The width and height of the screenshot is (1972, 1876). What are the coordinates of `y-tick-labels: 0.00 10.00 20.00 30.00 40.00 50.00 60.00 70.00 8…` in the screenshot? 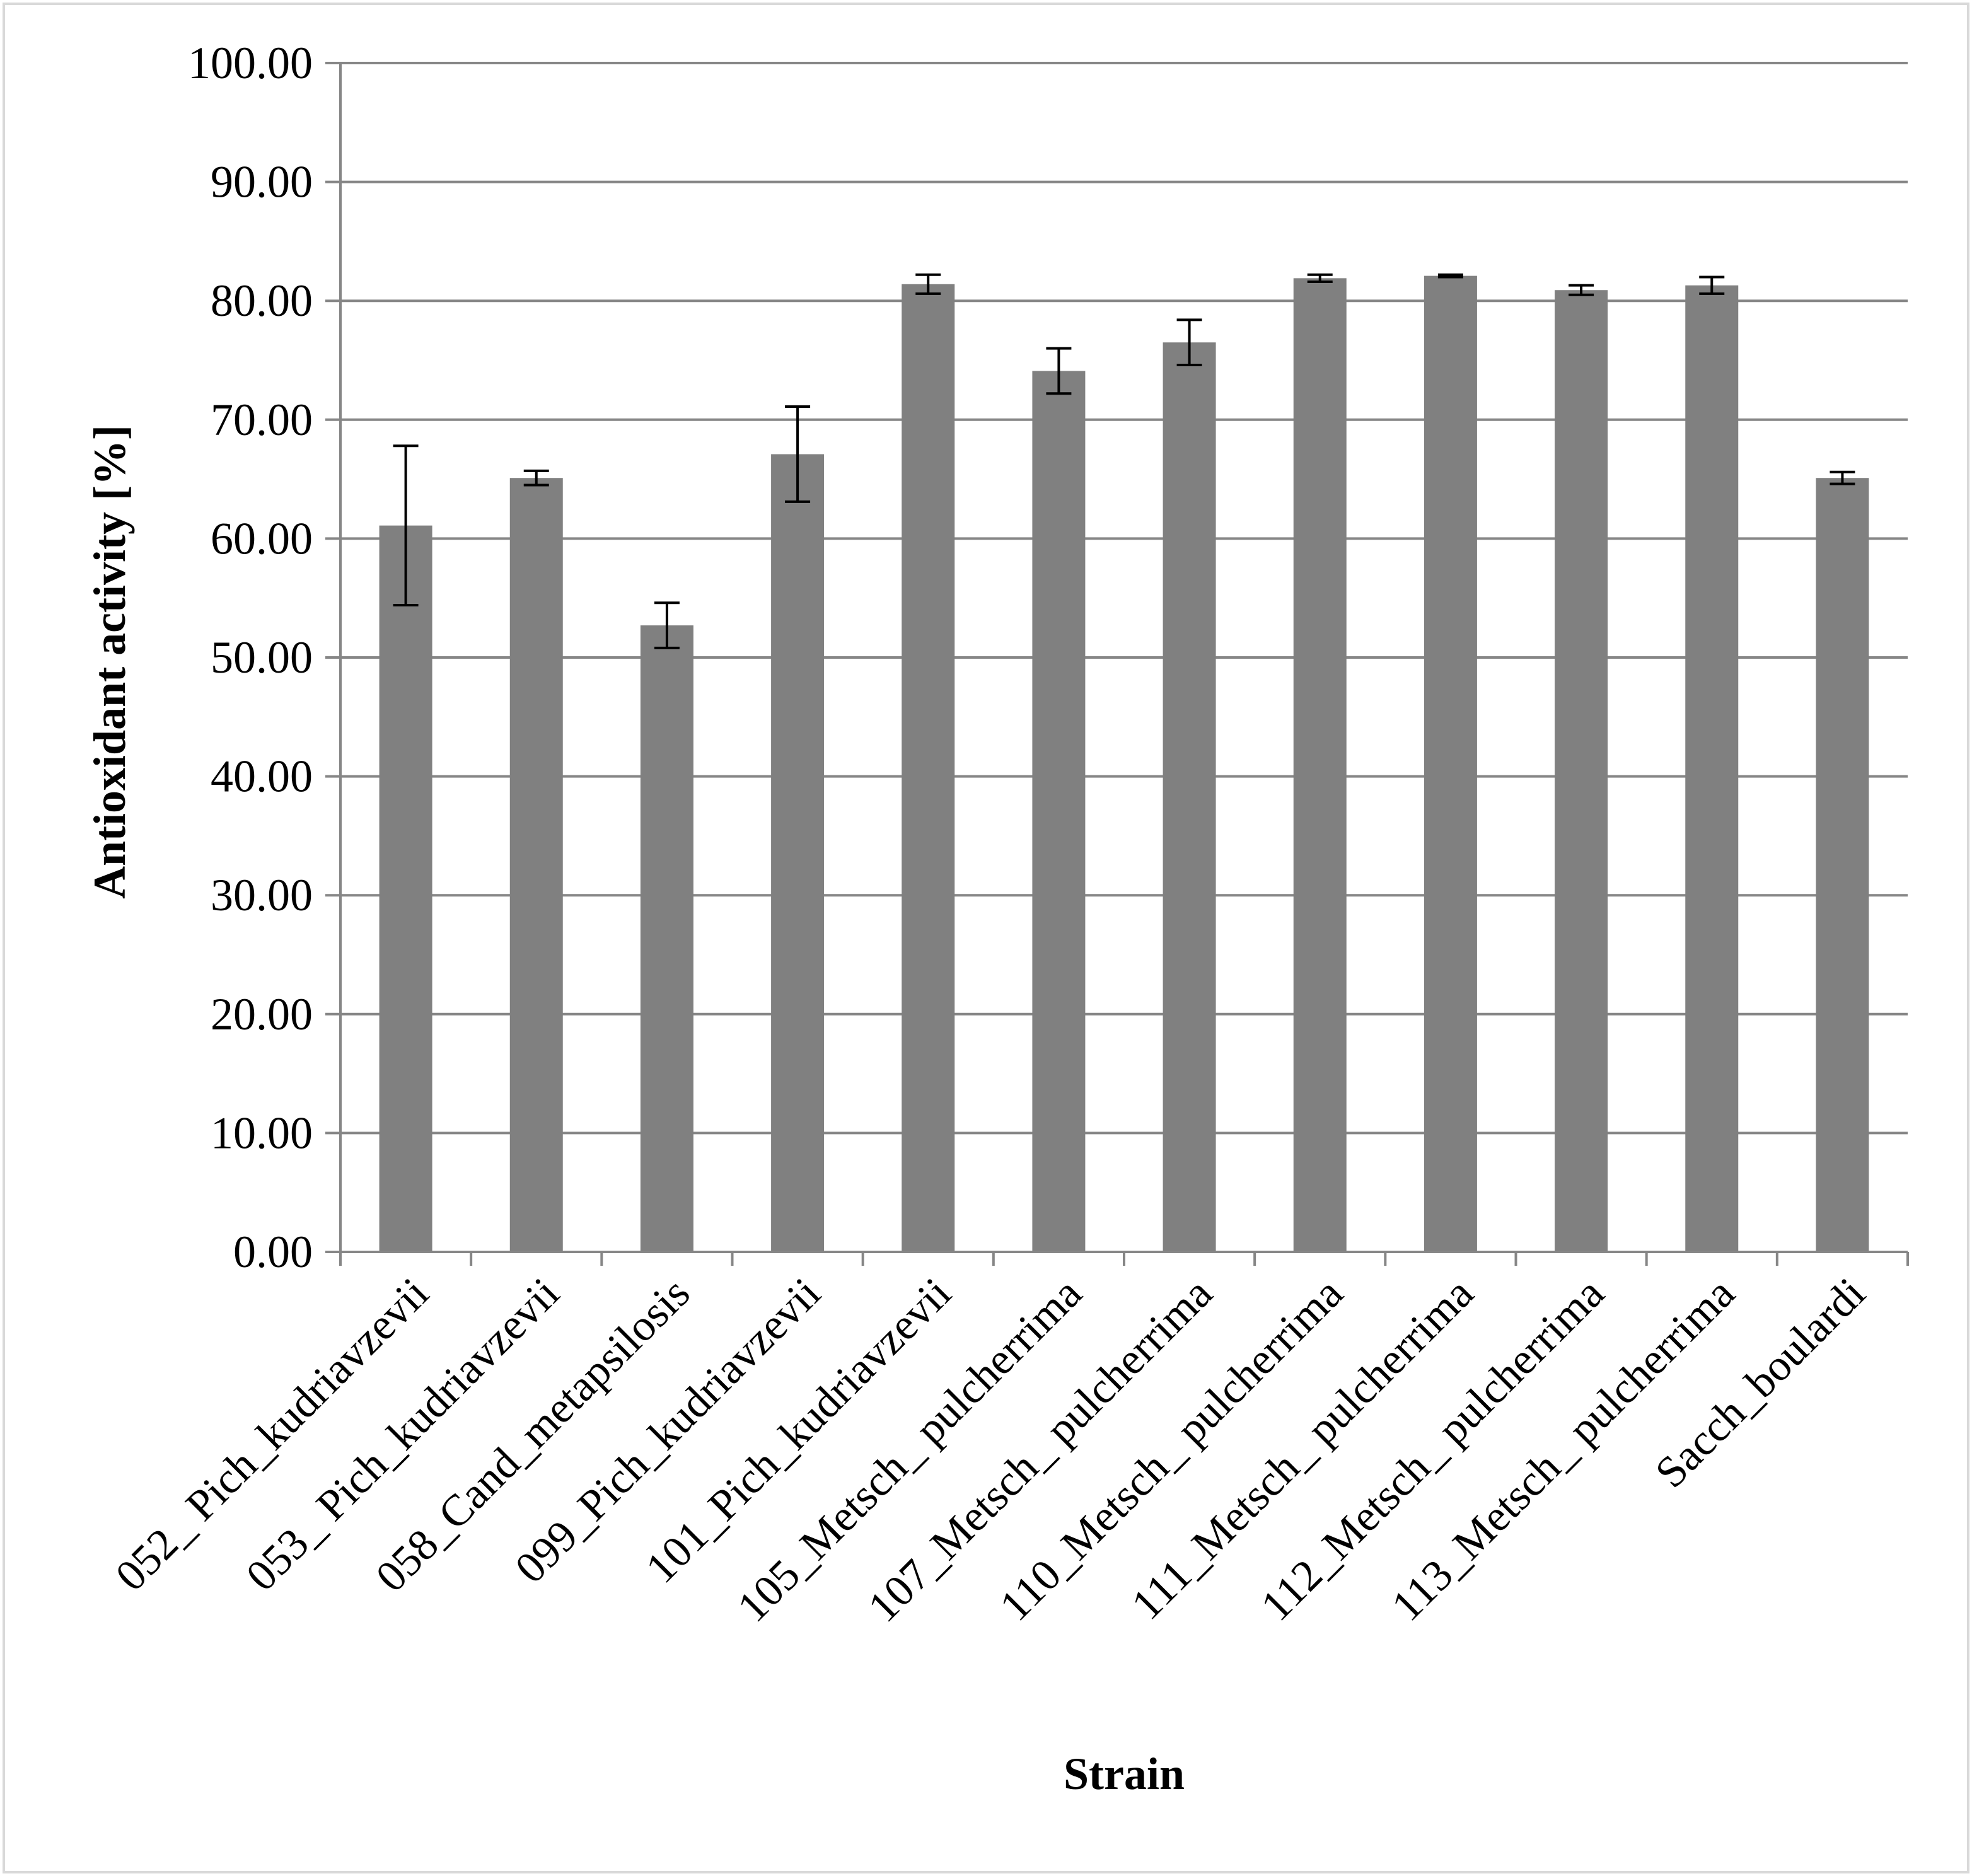 It's located at (251, 657).